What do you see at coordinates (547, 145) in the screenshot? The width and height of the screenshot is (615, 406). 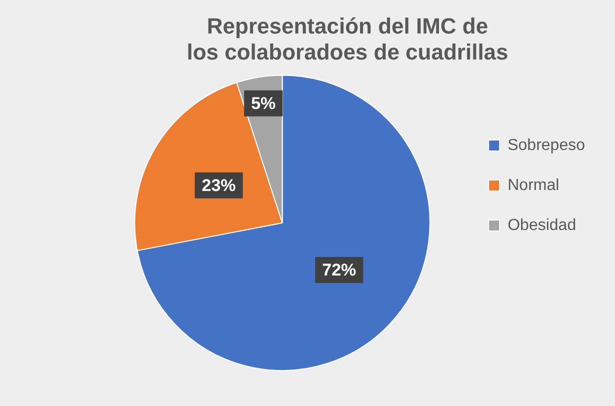 I see `legend-label: Sobrepeso` at bounding box center [547, 145].